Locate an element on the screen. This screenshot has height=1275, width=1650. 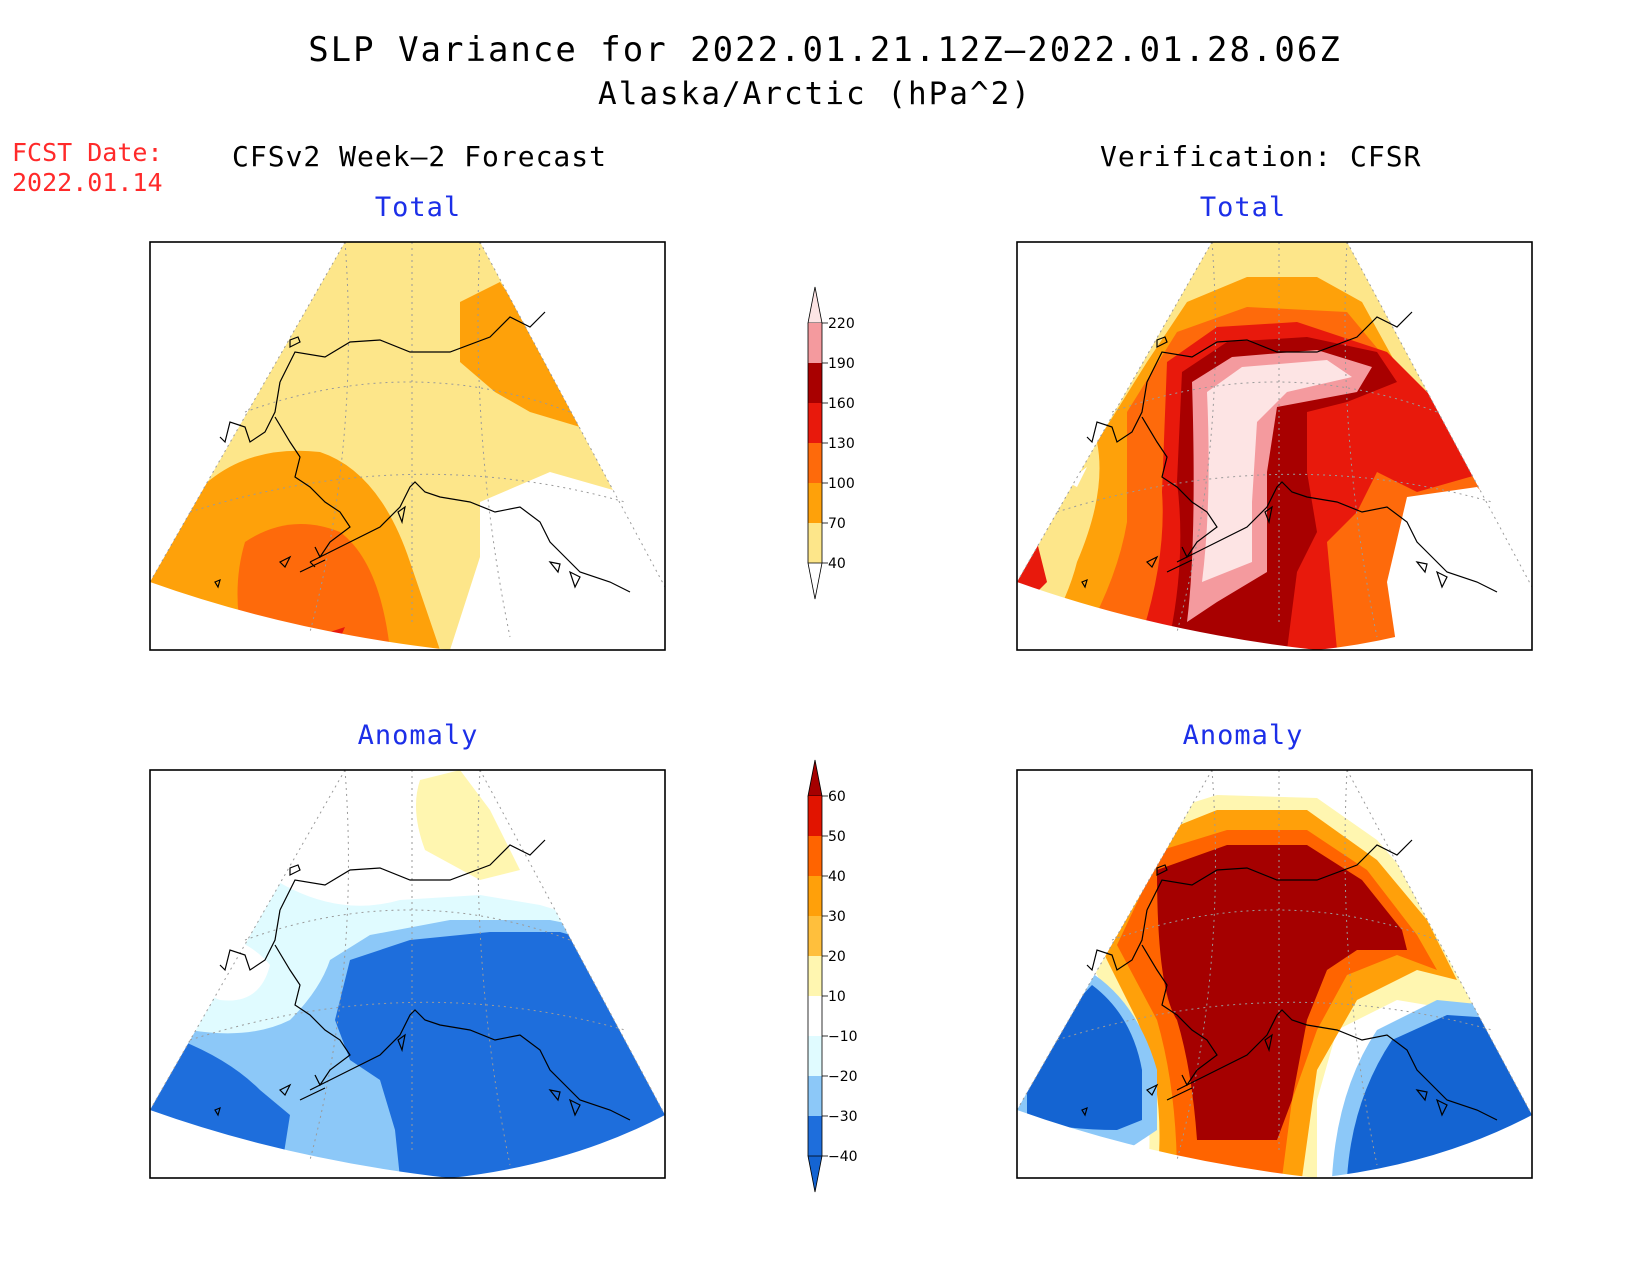
total-colorbar: 40 70 100 130 160 190 220 is located at coordinates (831, 443).